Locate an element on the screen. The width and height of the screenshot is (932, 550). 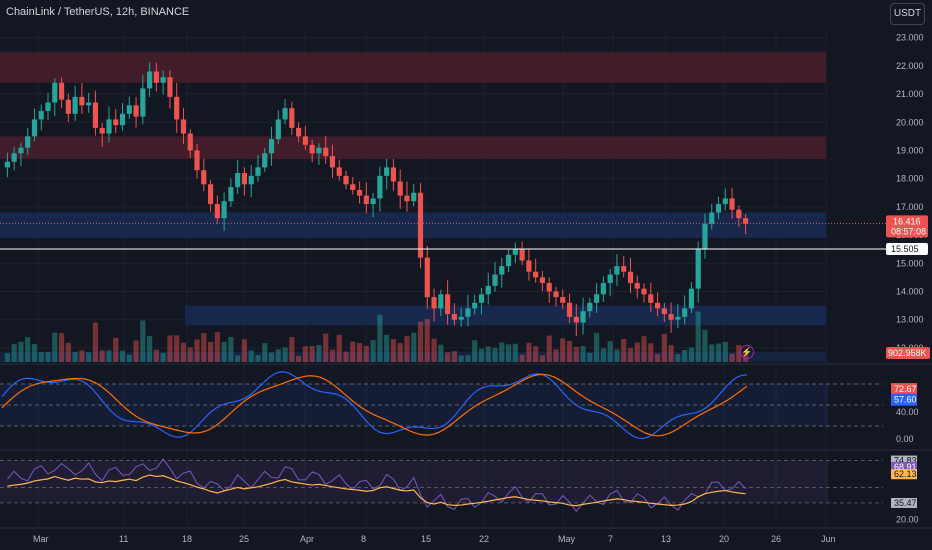
volume-bars is located at coordinates (376, 336).